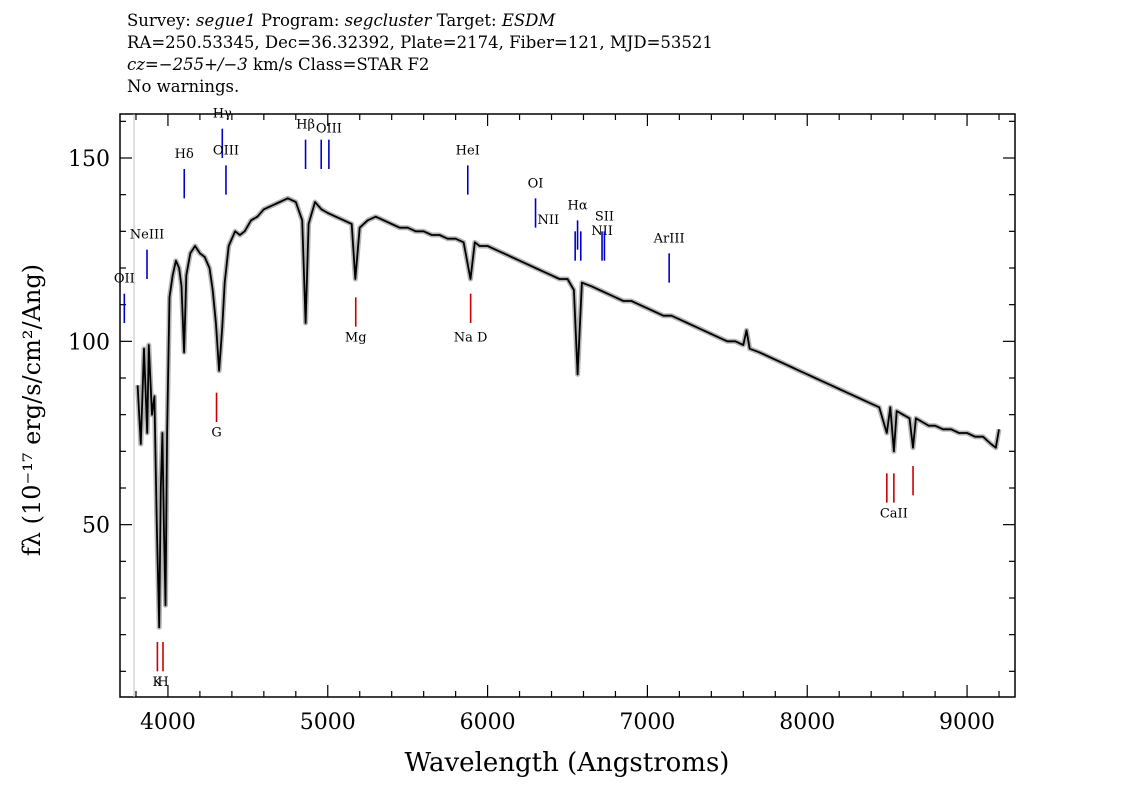  I want to click on emission-line-label: OI, so click(536, 183).